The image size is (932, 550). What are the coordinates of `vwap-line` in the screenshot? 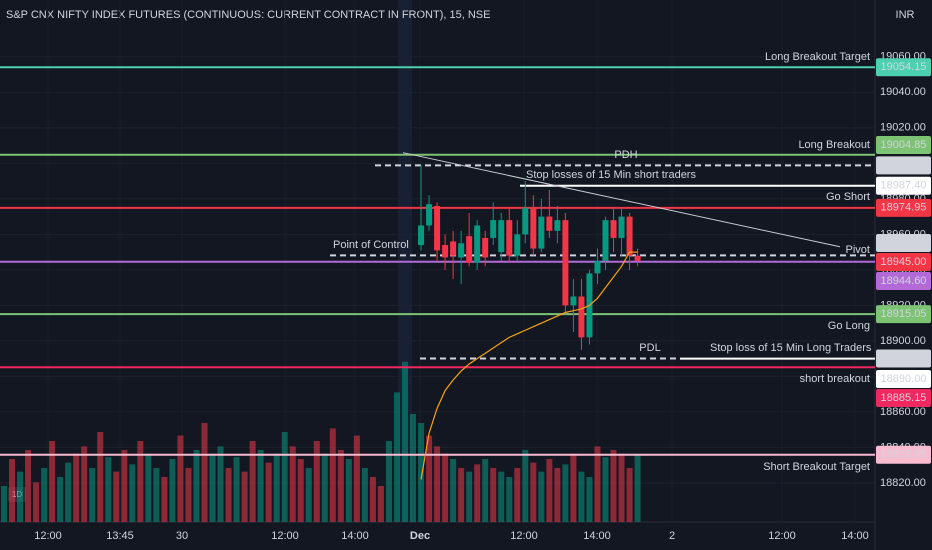 It's located at (529, 365).